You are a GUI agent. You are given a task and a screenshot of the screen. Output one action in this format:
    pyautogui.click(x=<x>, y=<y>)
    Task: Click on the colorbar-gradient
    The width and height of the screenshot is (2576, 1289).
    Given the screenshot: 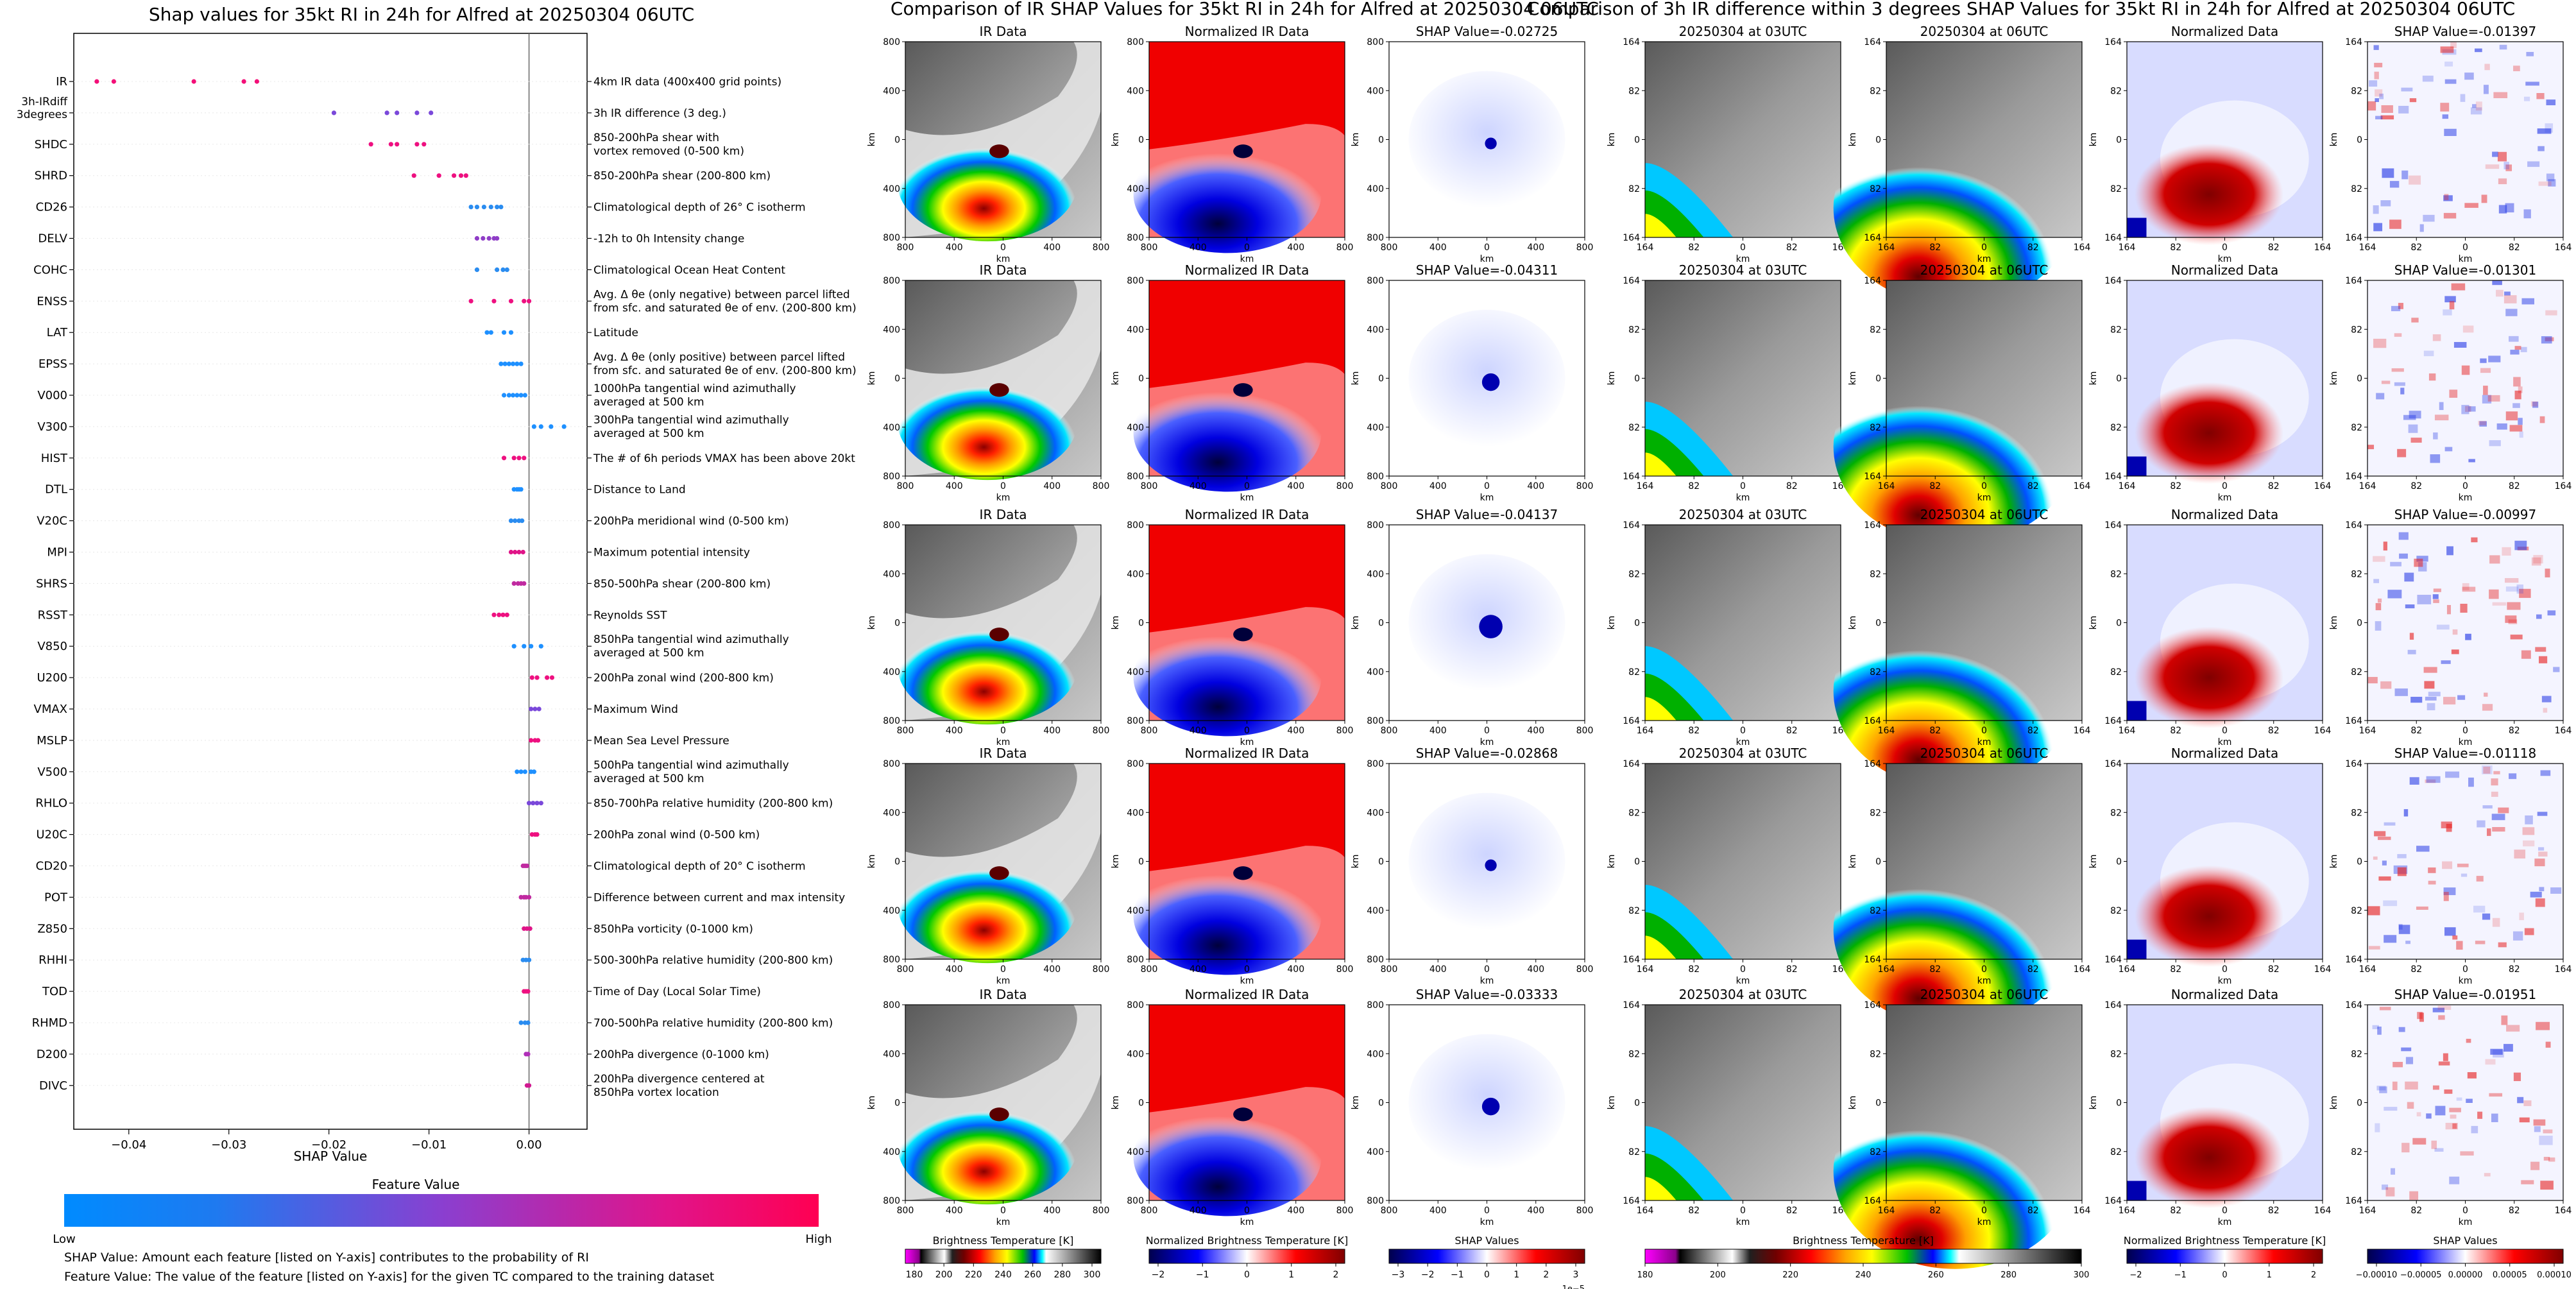 What is the action you would take?
    pyautogui.click(x=1004, y=1256)
    